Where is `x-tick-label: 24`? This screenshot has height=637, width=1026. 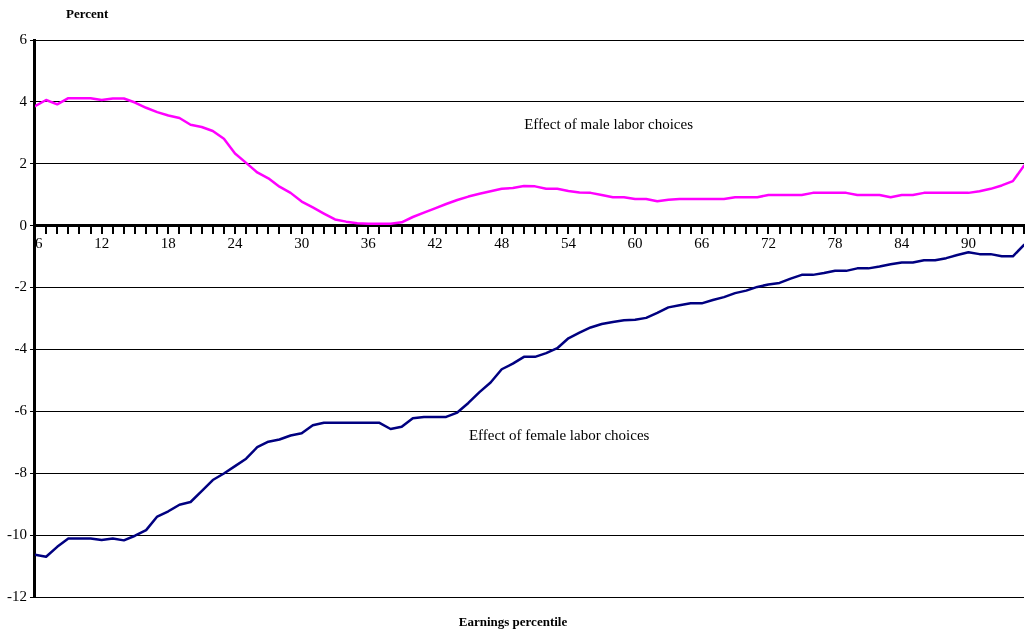
x-tick-label: 24 is located at coordinates (235, 242).